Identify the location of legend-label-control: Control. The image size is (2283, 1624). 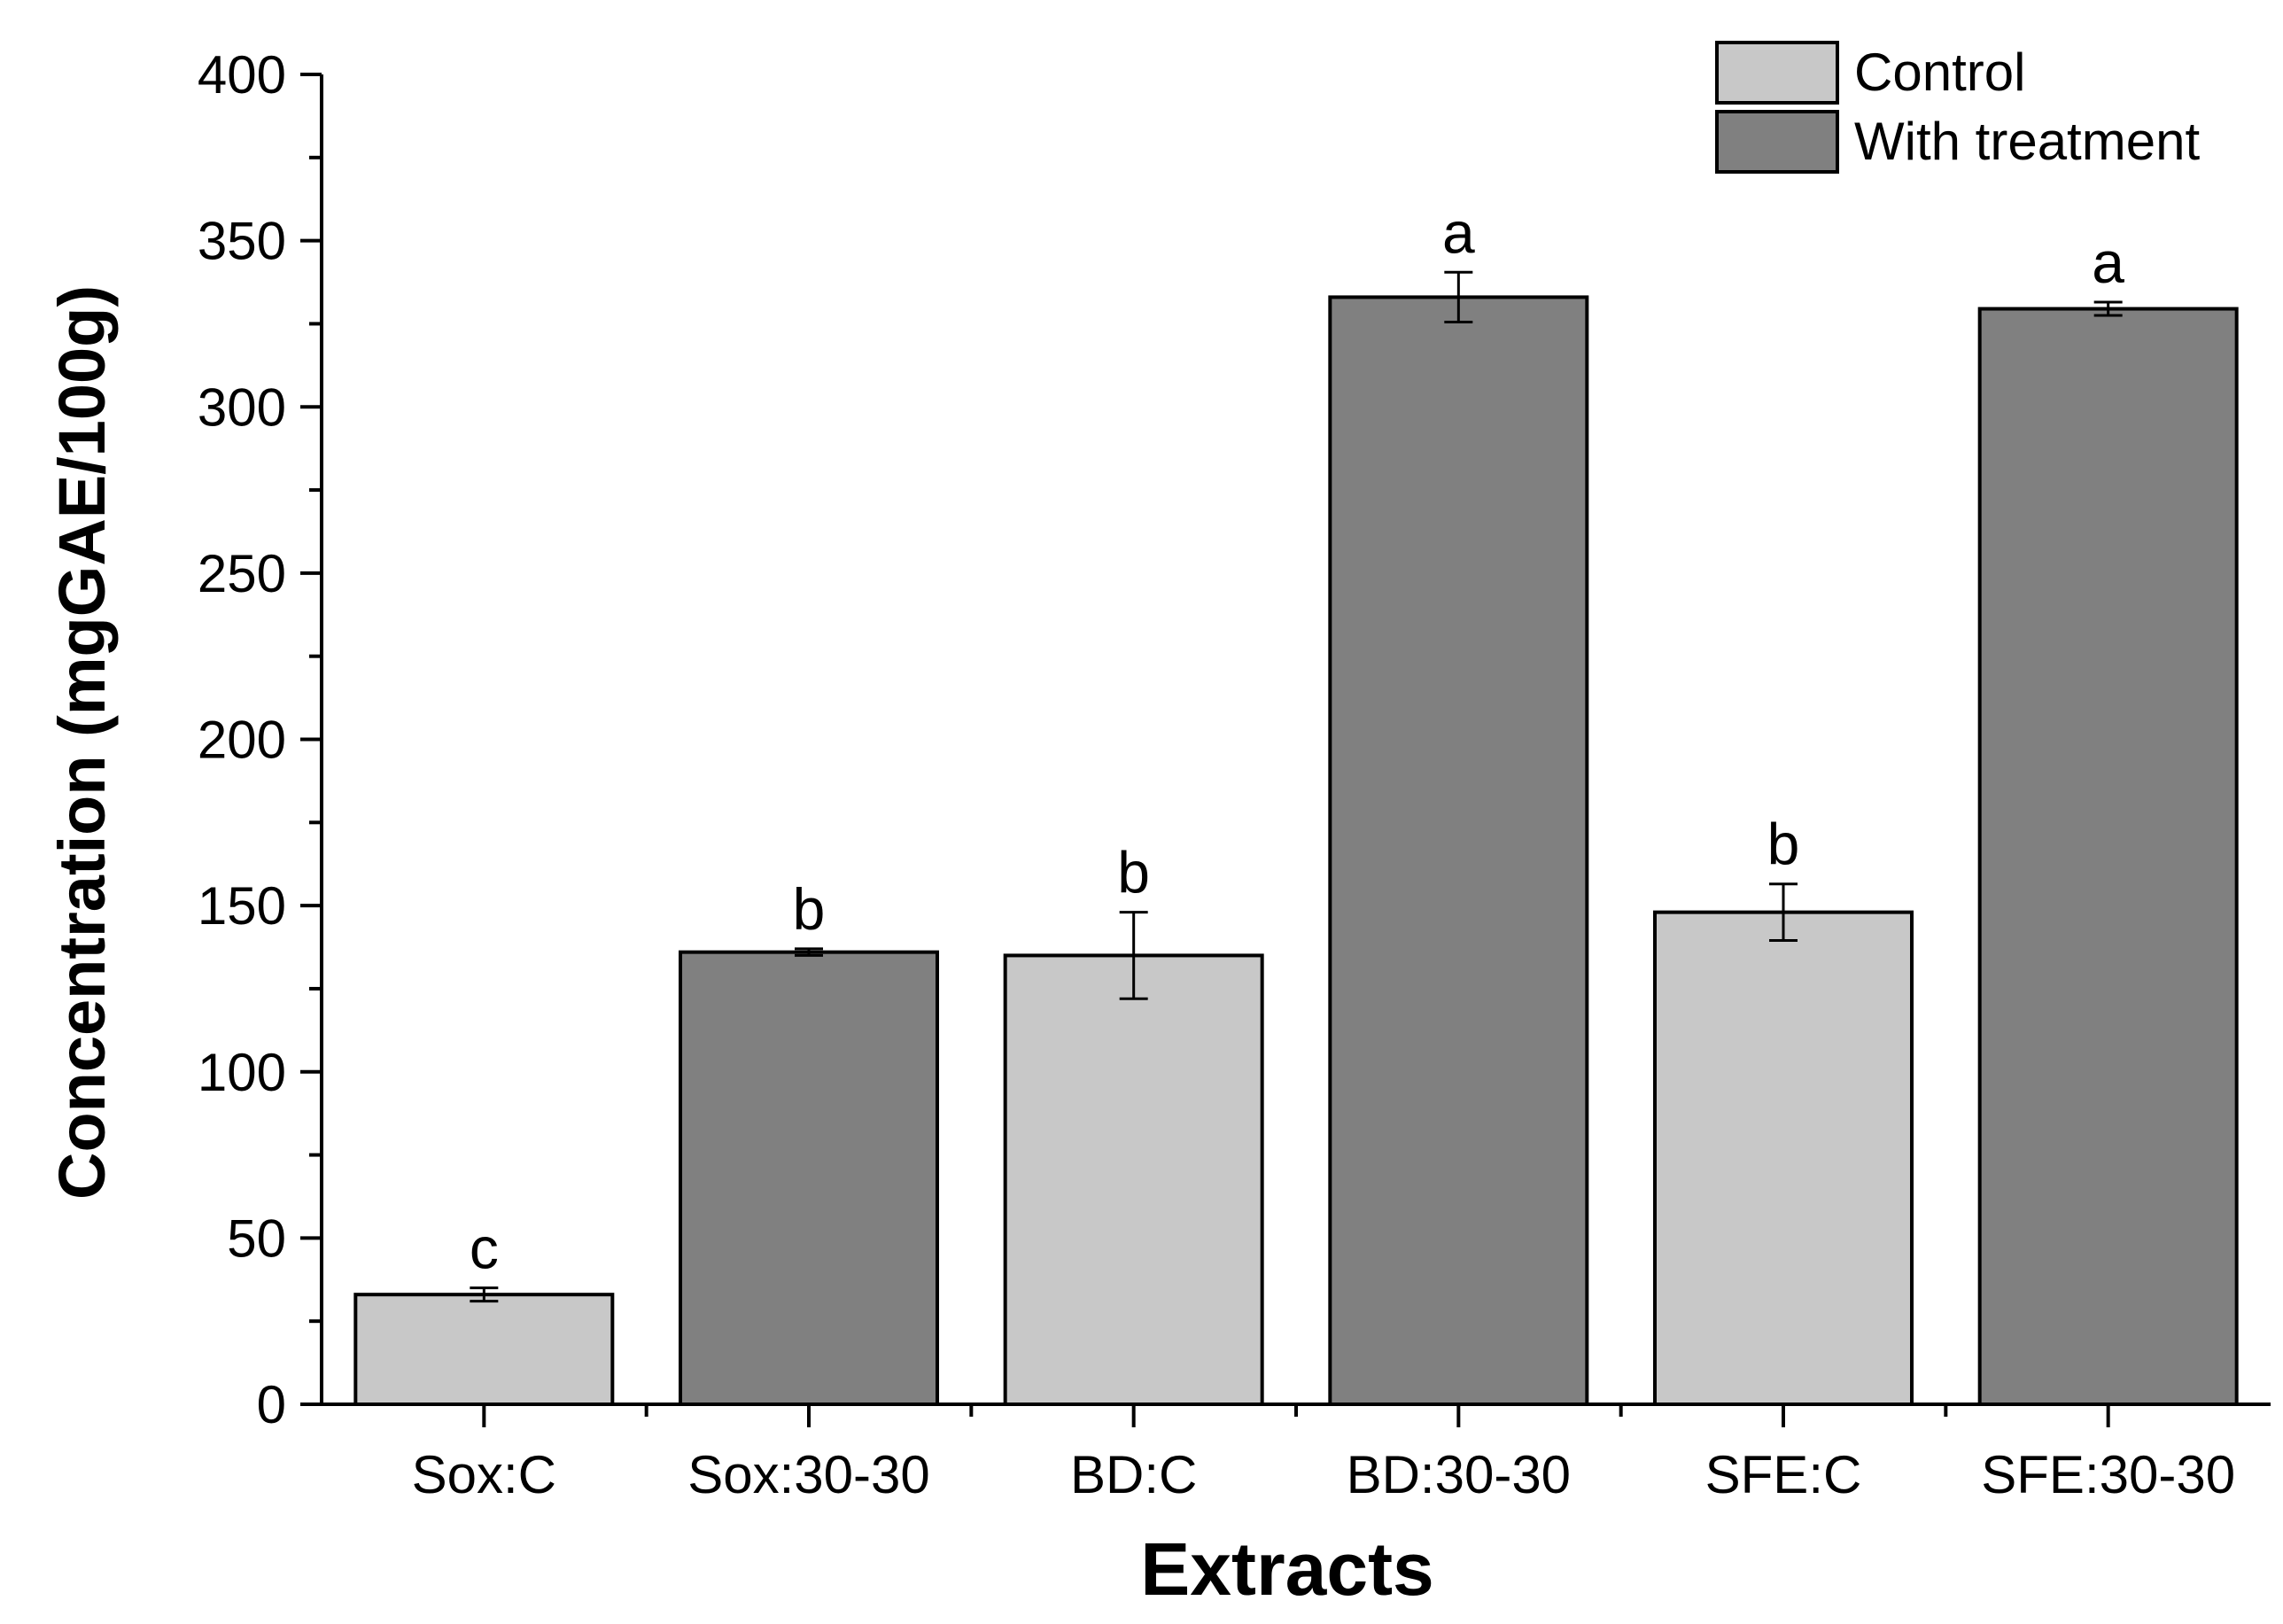
(1939, 73).